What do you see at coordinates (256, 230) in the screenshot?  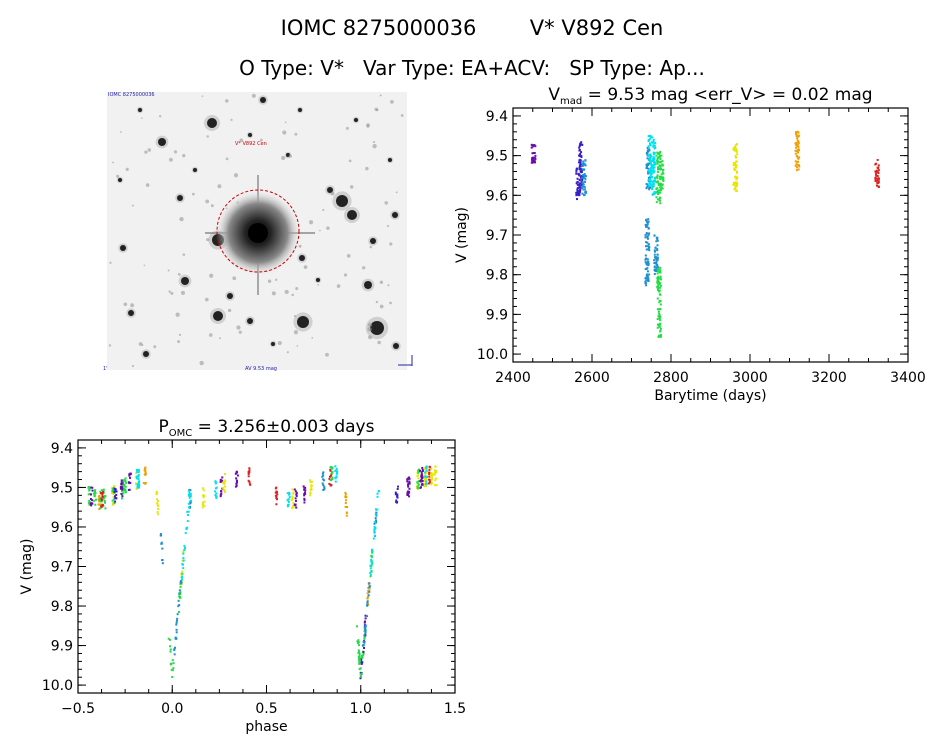 I see `sky-stars` at bounding box center [256, 230].